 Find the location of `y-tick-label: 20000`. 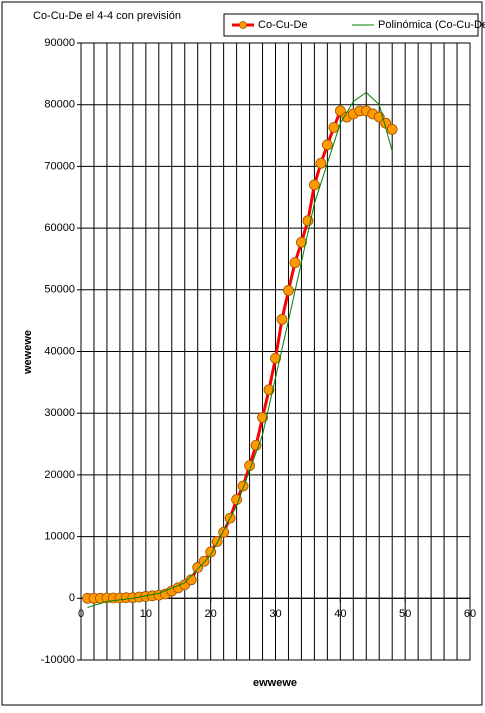

y-tick-label: 20000 is located at coordinates (59, 475).